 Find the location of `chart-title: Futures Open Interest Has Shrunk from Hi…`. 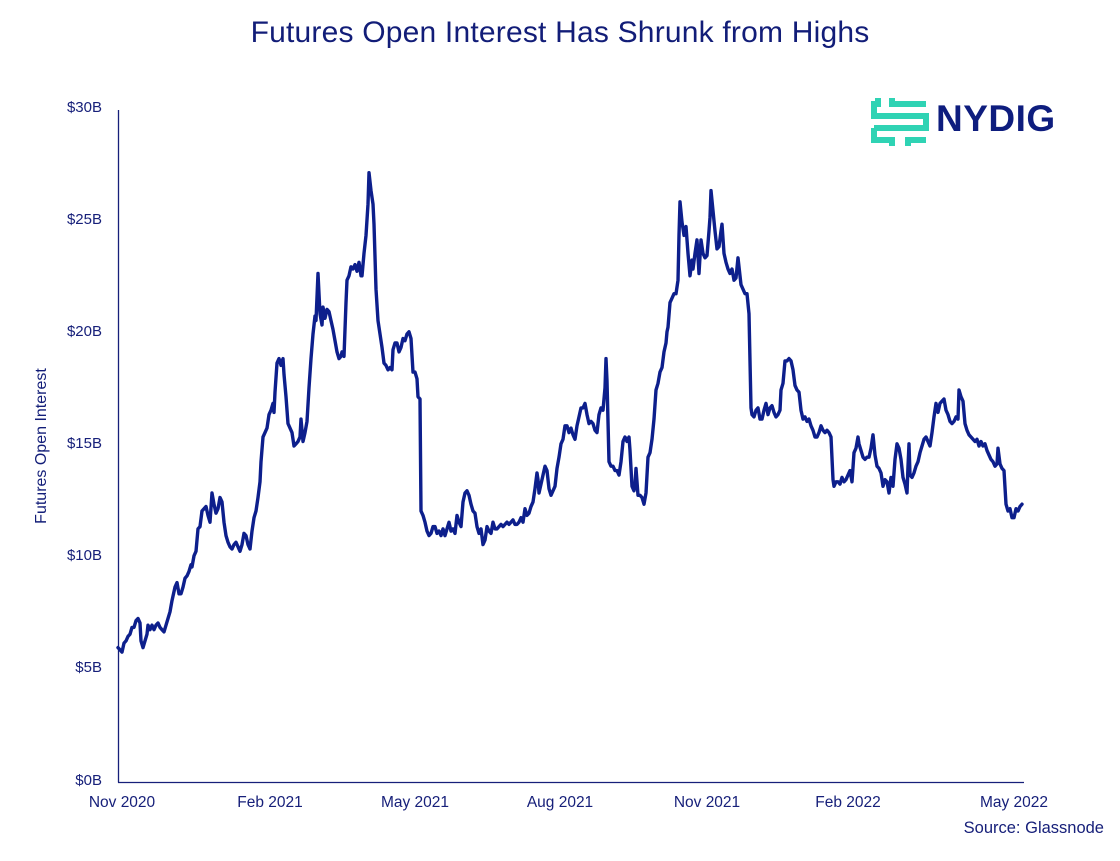

chart-title: Futures Open Interest Has Shrunk from Hi… is located at coordinates (560, 32).